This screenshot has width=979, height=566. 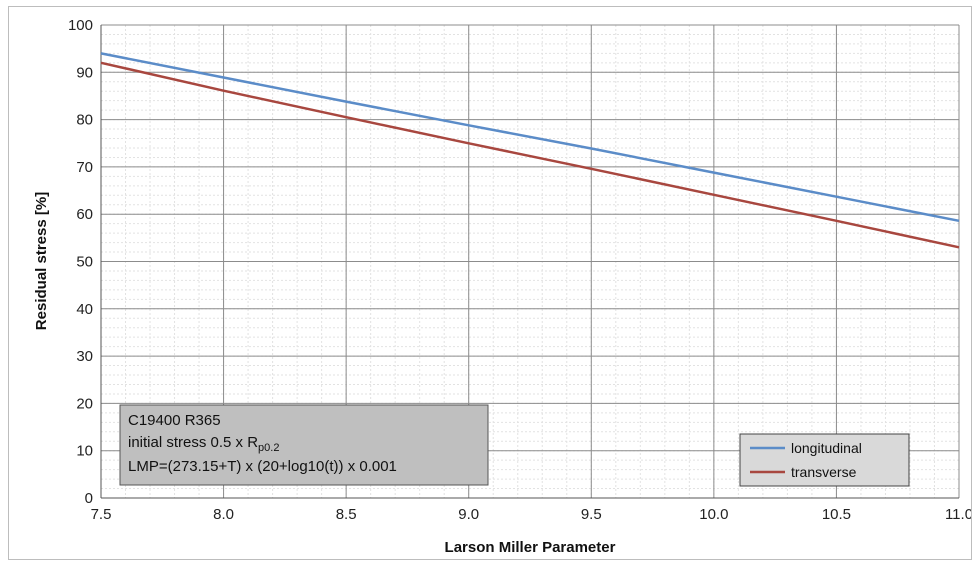 What do you see at coordinates (826, 448) in the screenshot?
I see `legend-label-longitudinal: longitudinal` at bounding box center [826, 448].